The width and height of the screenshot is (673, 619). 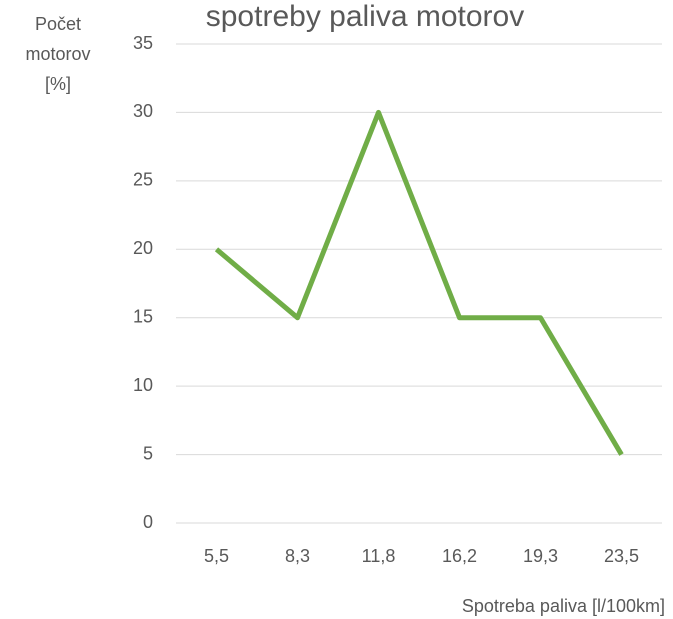 What do you see at coordinates (563, 606) in the screenshot?
I see `x-axis-label: Spotreba paliva [l/100km]` at bounding box center [563, 606].